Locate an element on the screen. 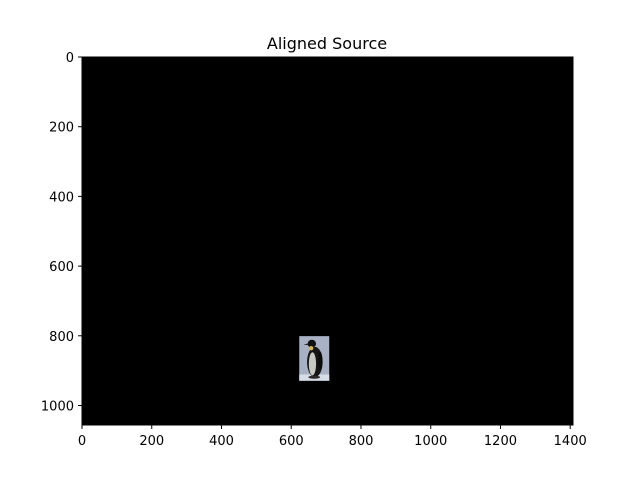 The height and width of the screenshot is (479, 639). x-tick-label: 0 is located at coordinates (82, 441).